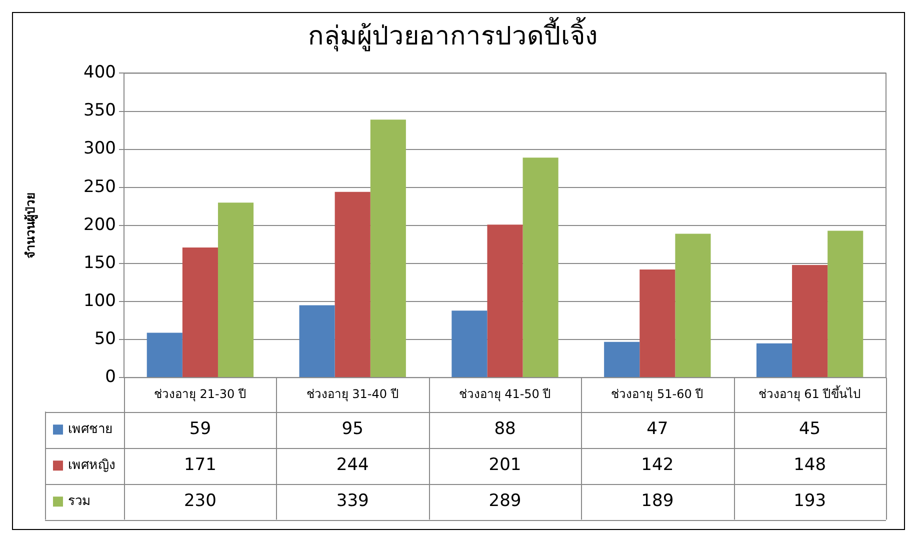 This screenshot has height=540, width=916. What do you see at coordinates (100, 148) in the screenshot?
I see `y-tick-label: 300` at bounding box center [100, 148].